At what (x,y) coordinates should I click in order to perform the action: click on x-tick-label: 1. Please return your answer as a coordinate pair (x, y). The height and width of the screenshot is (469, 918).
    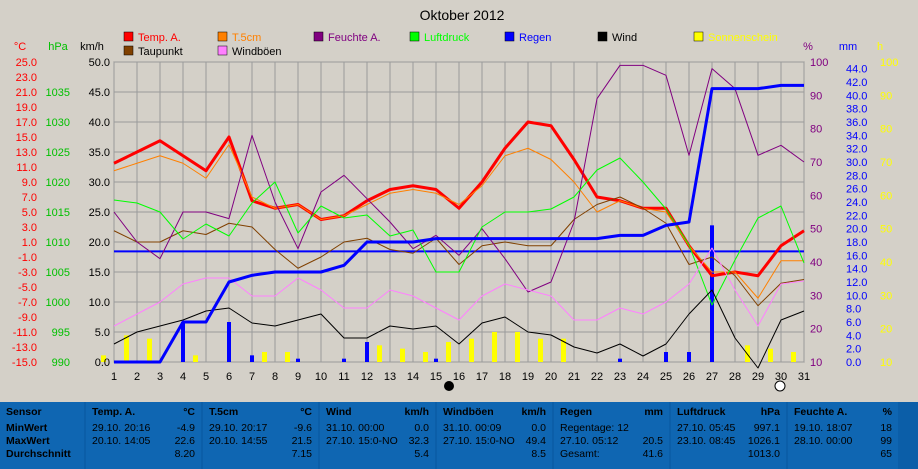
    Looking at the image, I should click on (114, 377).